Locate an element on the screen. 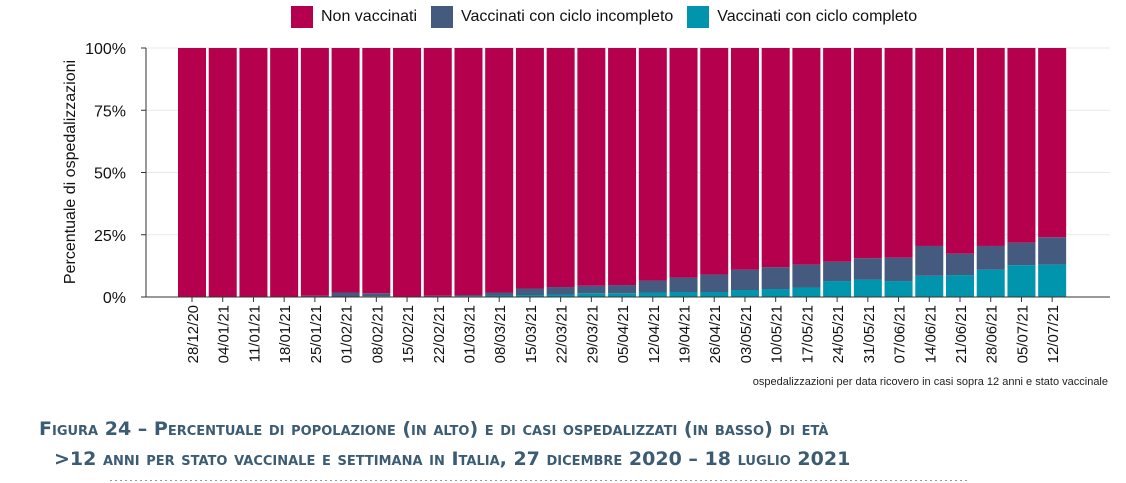 The width and height of the screenshot is (1126, 483). legend-label: Non vaccinati is located at coordinates (369, 16).